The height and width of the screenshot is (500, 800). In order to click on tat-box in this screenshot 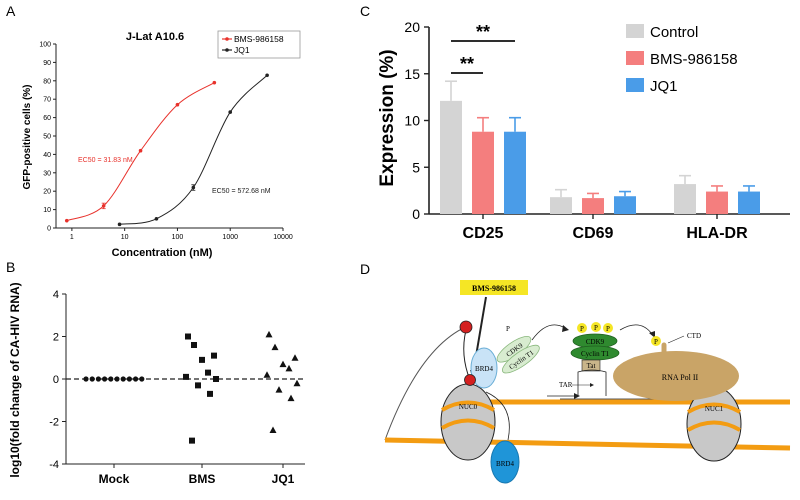, I will do `click(591, 365)`.